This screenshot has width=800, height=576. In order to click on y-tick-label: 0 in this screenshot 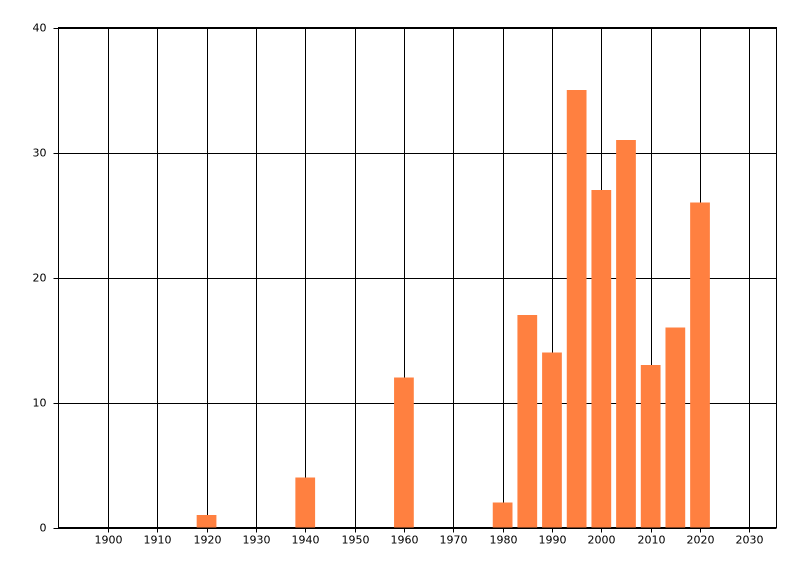, I will do `click(43, 528)`.